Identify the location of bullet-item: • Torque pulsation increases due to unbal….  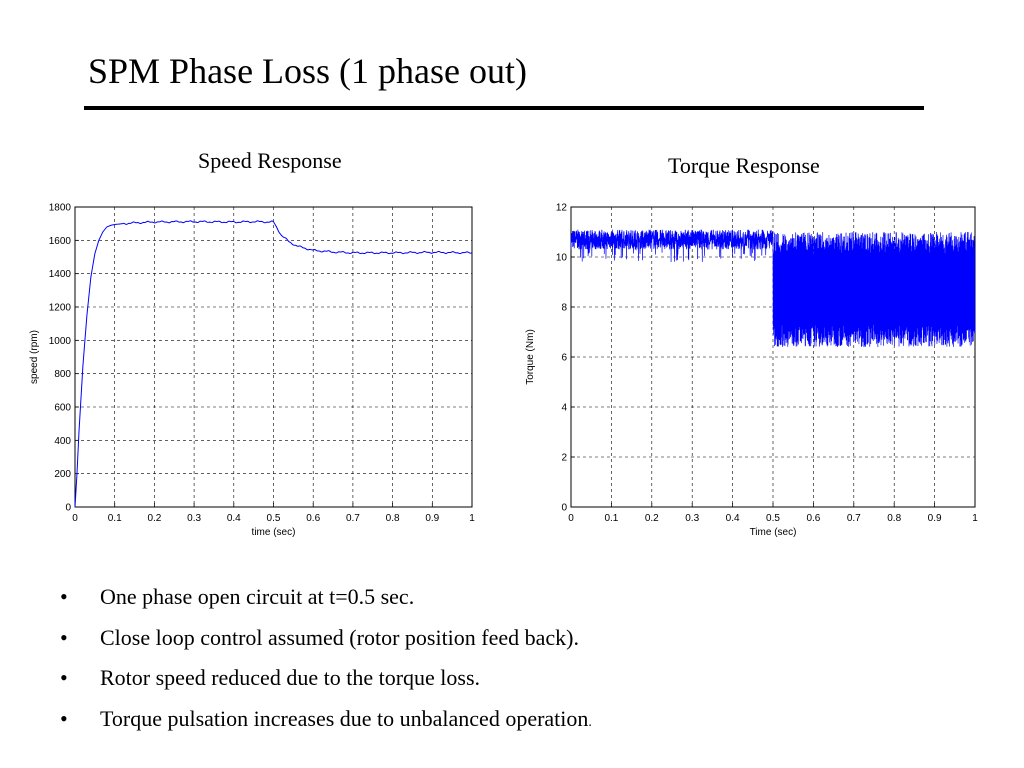
(326, 722).